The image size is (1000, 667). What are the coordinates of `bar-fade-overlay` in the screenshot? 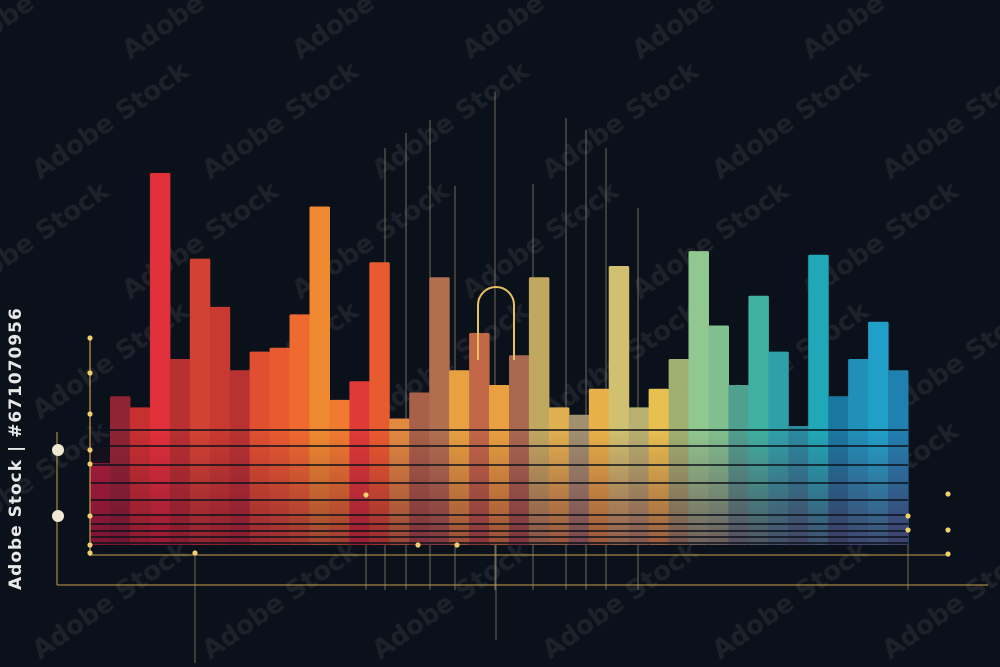 It's located at (499, 487).